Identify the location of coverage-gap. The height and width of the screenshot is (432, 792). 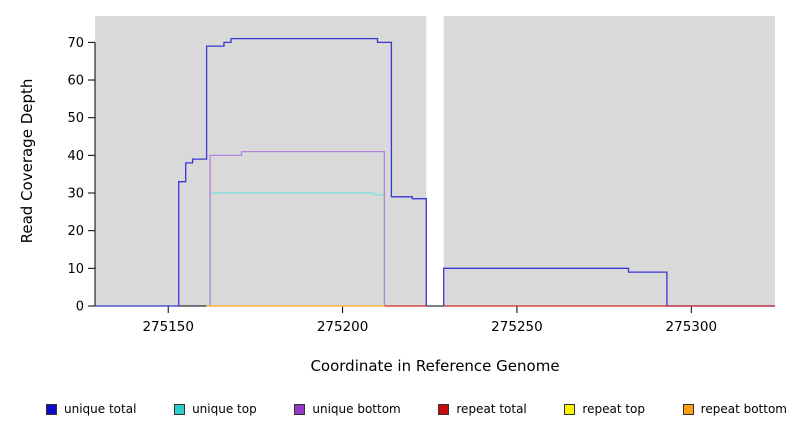
(435, 159).